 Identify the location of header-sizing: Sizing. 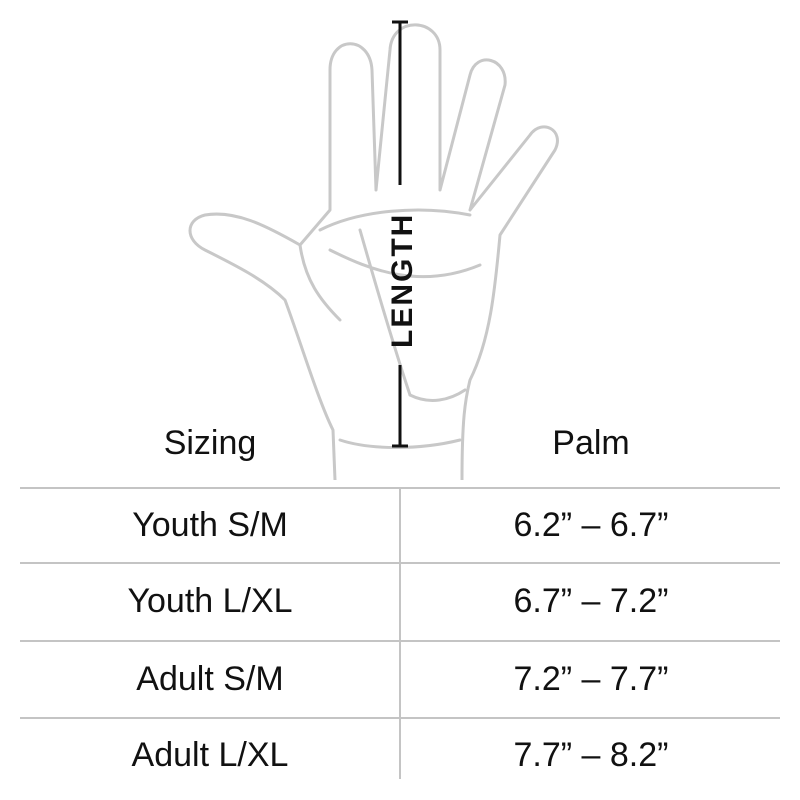
(210, 443).